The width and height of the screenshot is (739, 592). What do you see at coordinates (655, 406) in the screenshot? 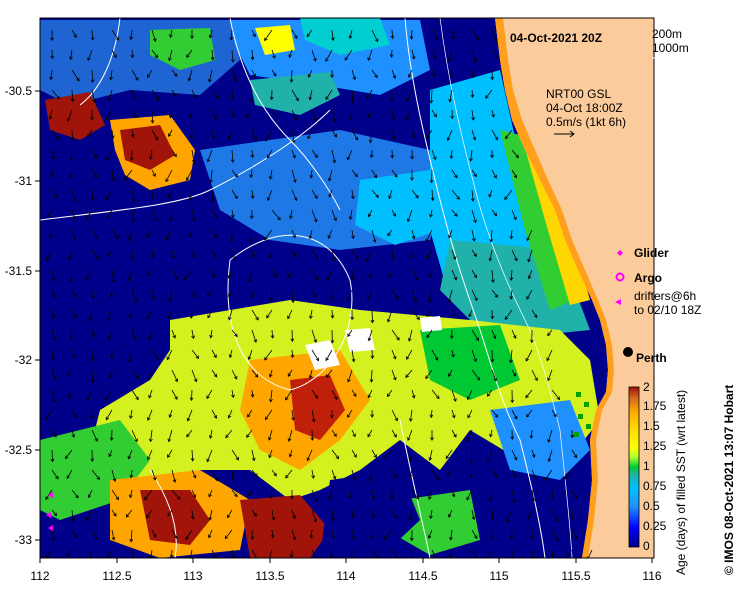
I see `colorbar-tick-label: 1.75` at bounding box center [655, 406].